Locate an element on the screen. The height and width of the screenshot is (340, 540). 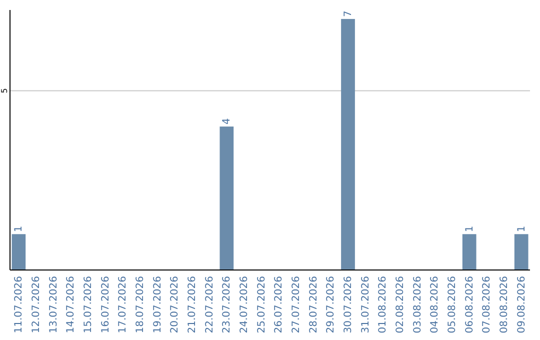
x-tick-label: 26.07.2026 is located at coordinates (279, 305).